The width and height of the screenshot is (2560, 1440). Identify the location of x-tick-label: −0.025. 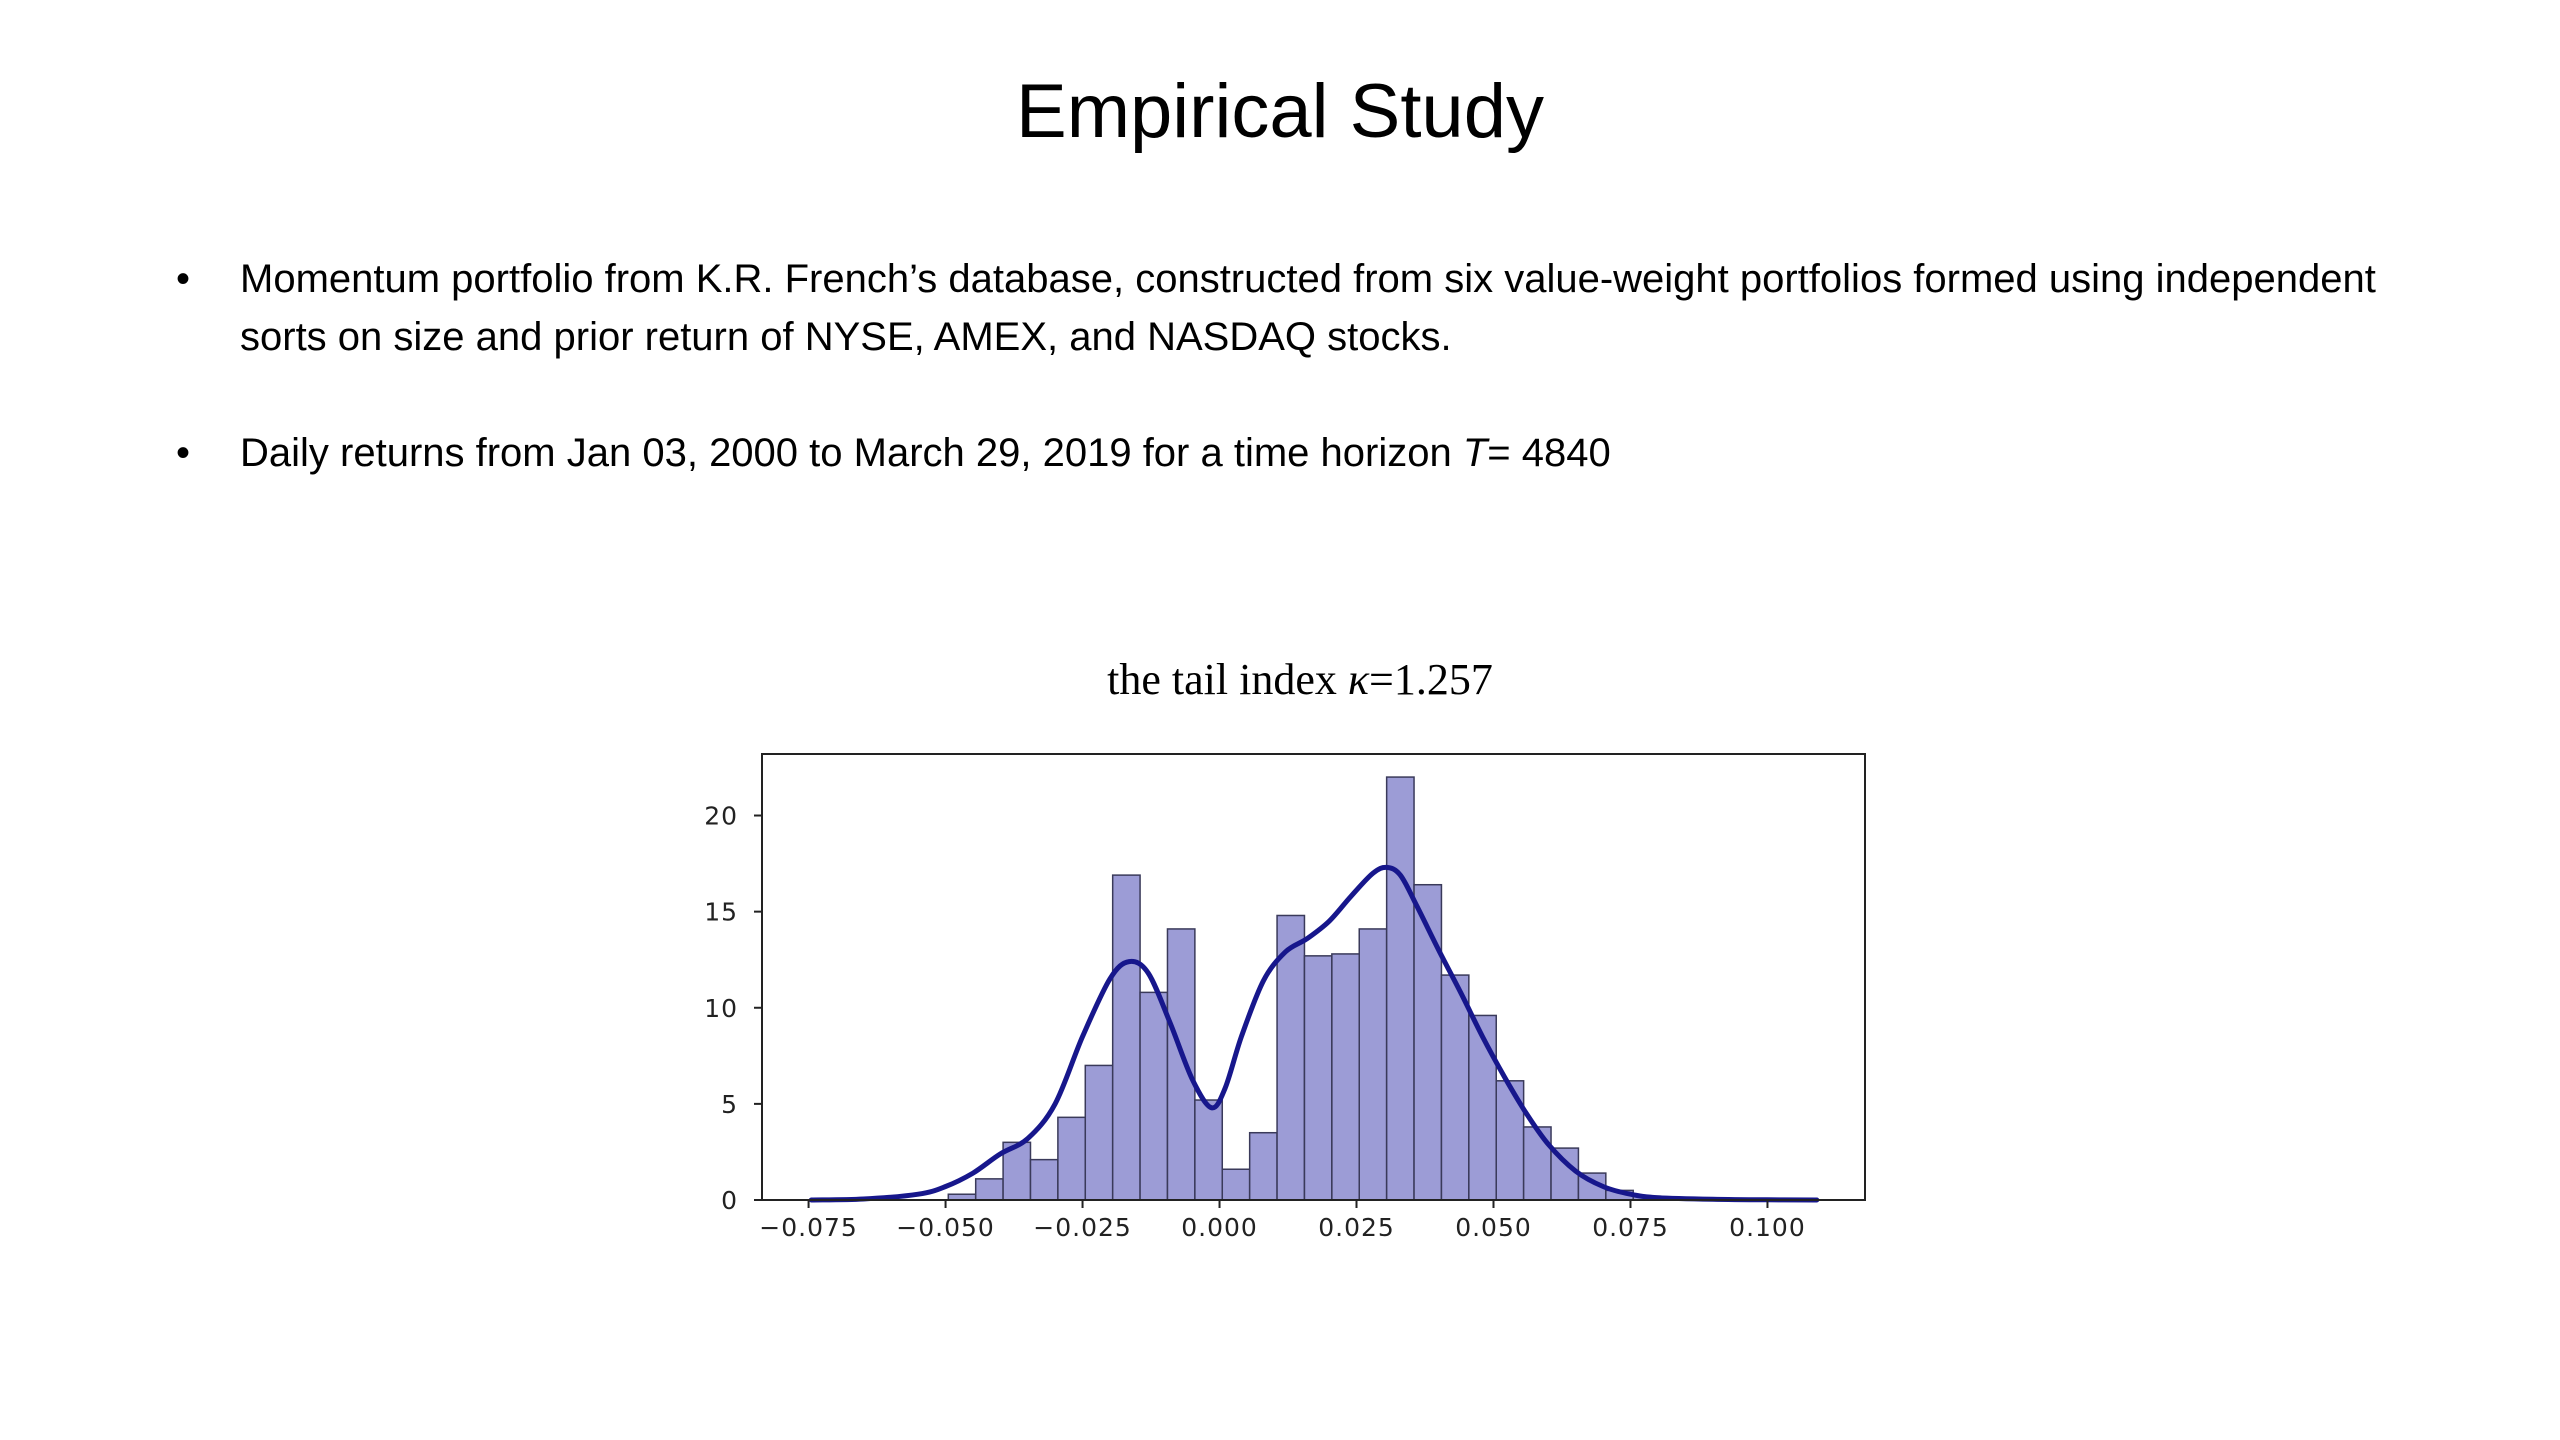
(1082, 1227).